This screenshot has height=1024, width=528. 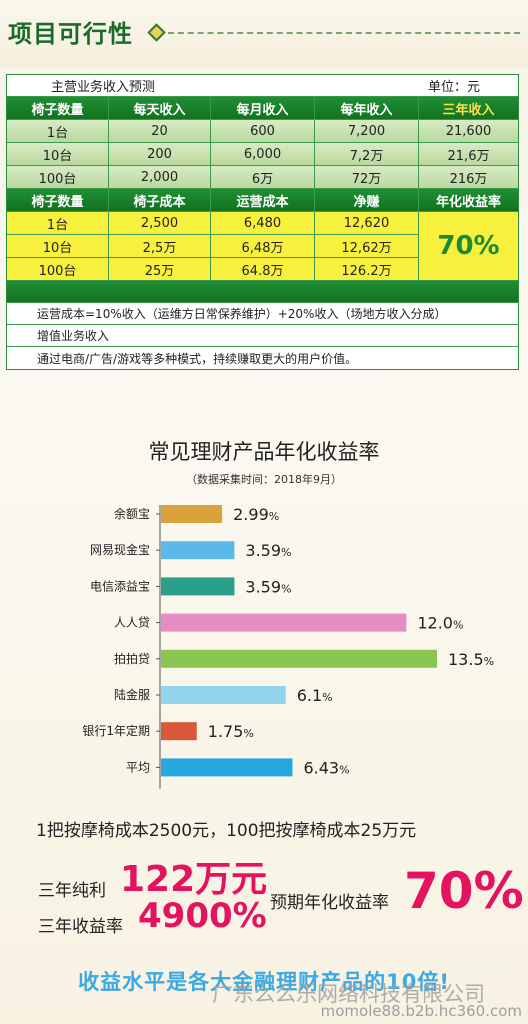 What do you see at coordinates (120, 586) in the screenshot?
I see `category-label: 电信添益宝` at bounding box center [120, 586].